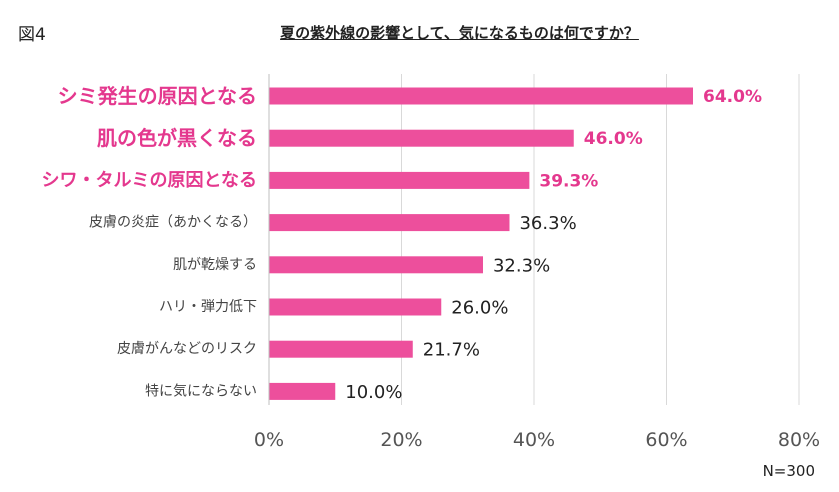 This screenshot has height=492, width=839. I want to click on chart-title-text: 夏の紫外線の影響として、気になるものは何ですか？, so click(459, 33).